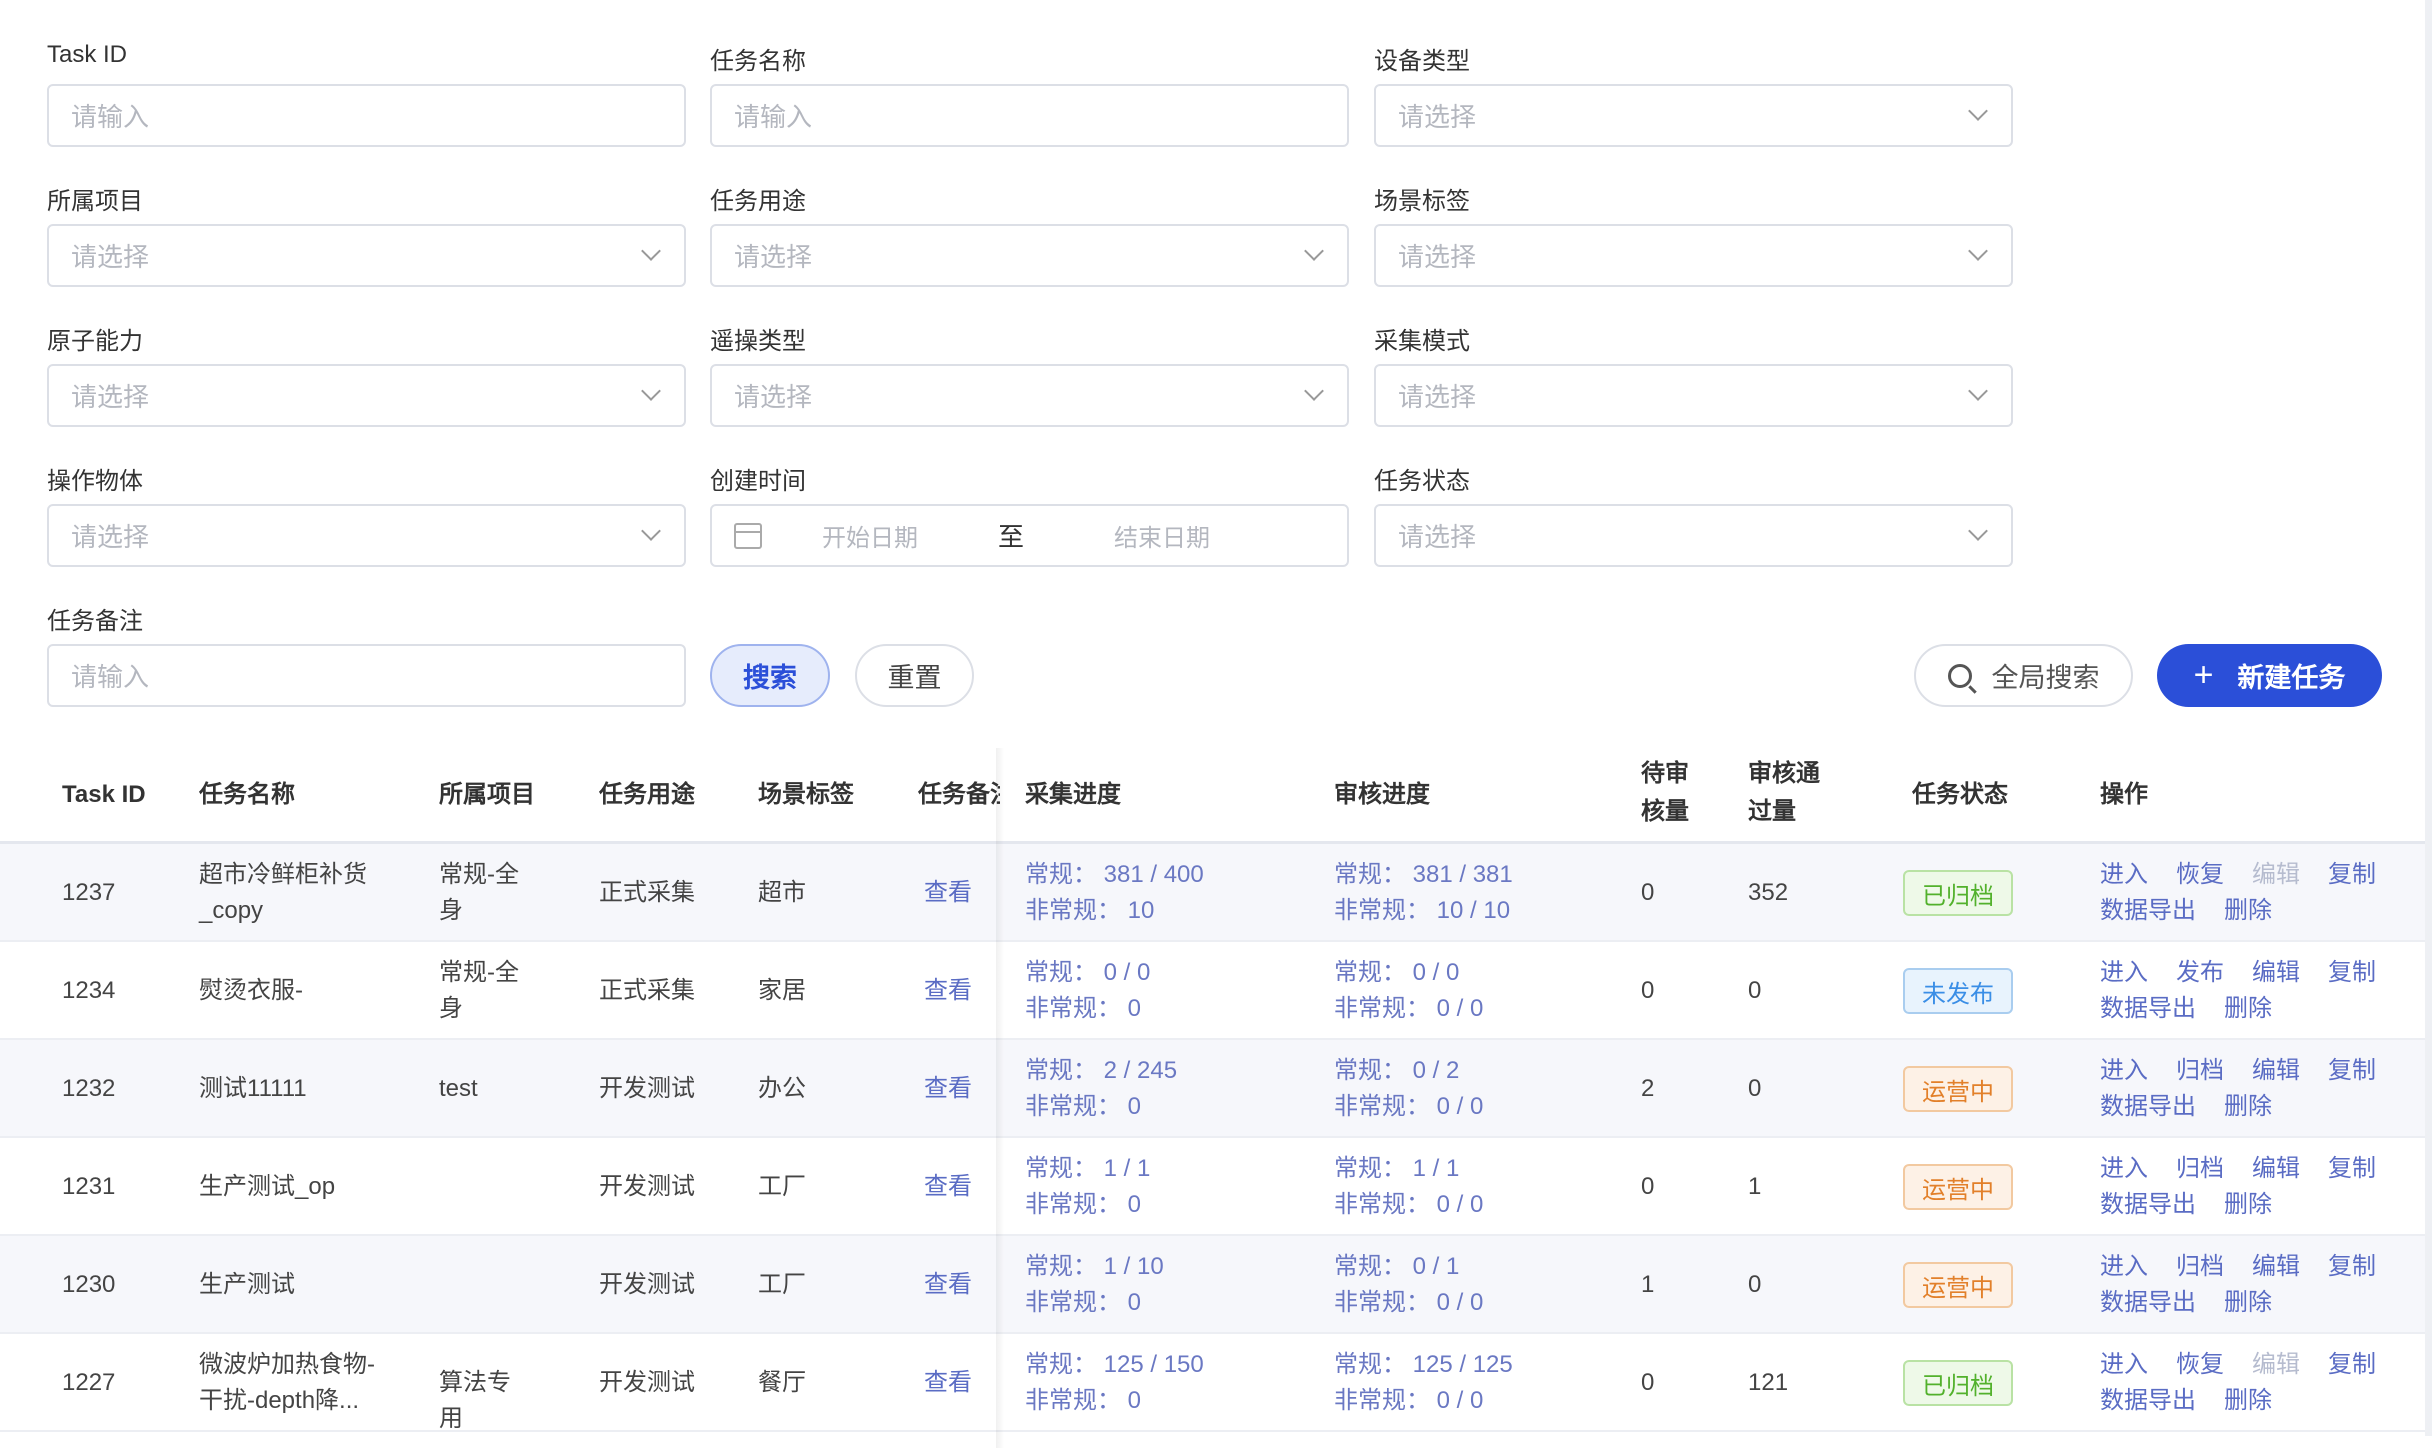 This screenshot has width=2432, height=1448. Describe the element at coordinates (1423, 1364) in the screenshot. I see `review-progress-regular: 常规： 125 / 125` at that location.